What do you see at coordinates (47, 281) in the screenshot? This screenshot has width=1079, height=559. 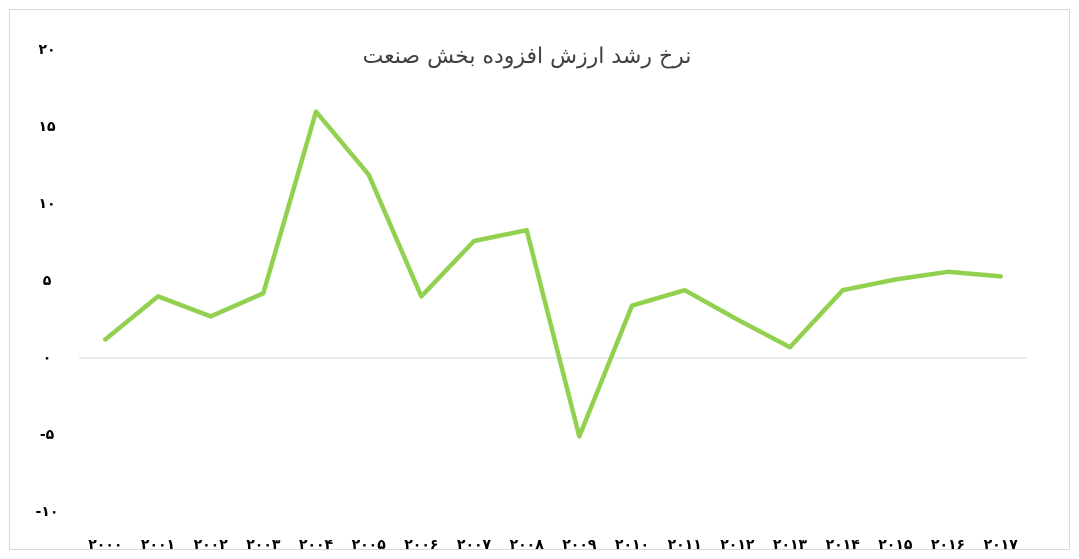 I see `y-tick-label: ۵` at bounding box center [47, 281].